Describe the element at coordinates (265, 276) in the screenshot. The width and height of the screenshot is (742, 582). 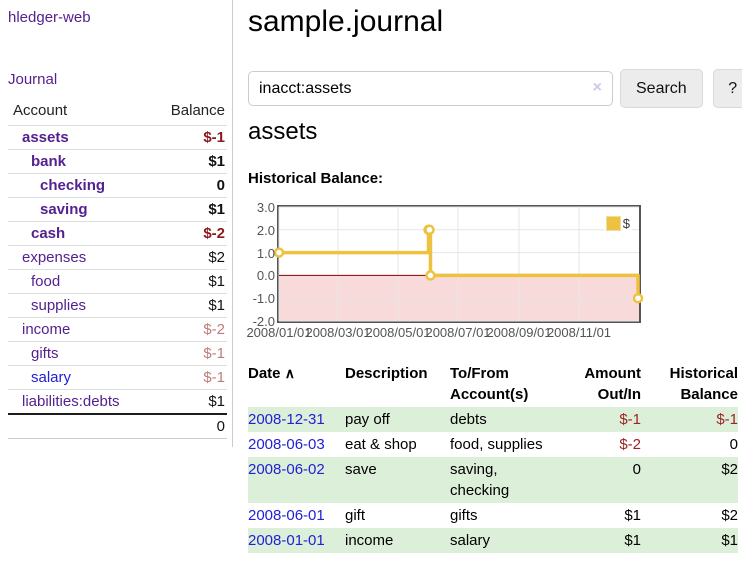
I see `y-axis-label: 0.0` at that location.